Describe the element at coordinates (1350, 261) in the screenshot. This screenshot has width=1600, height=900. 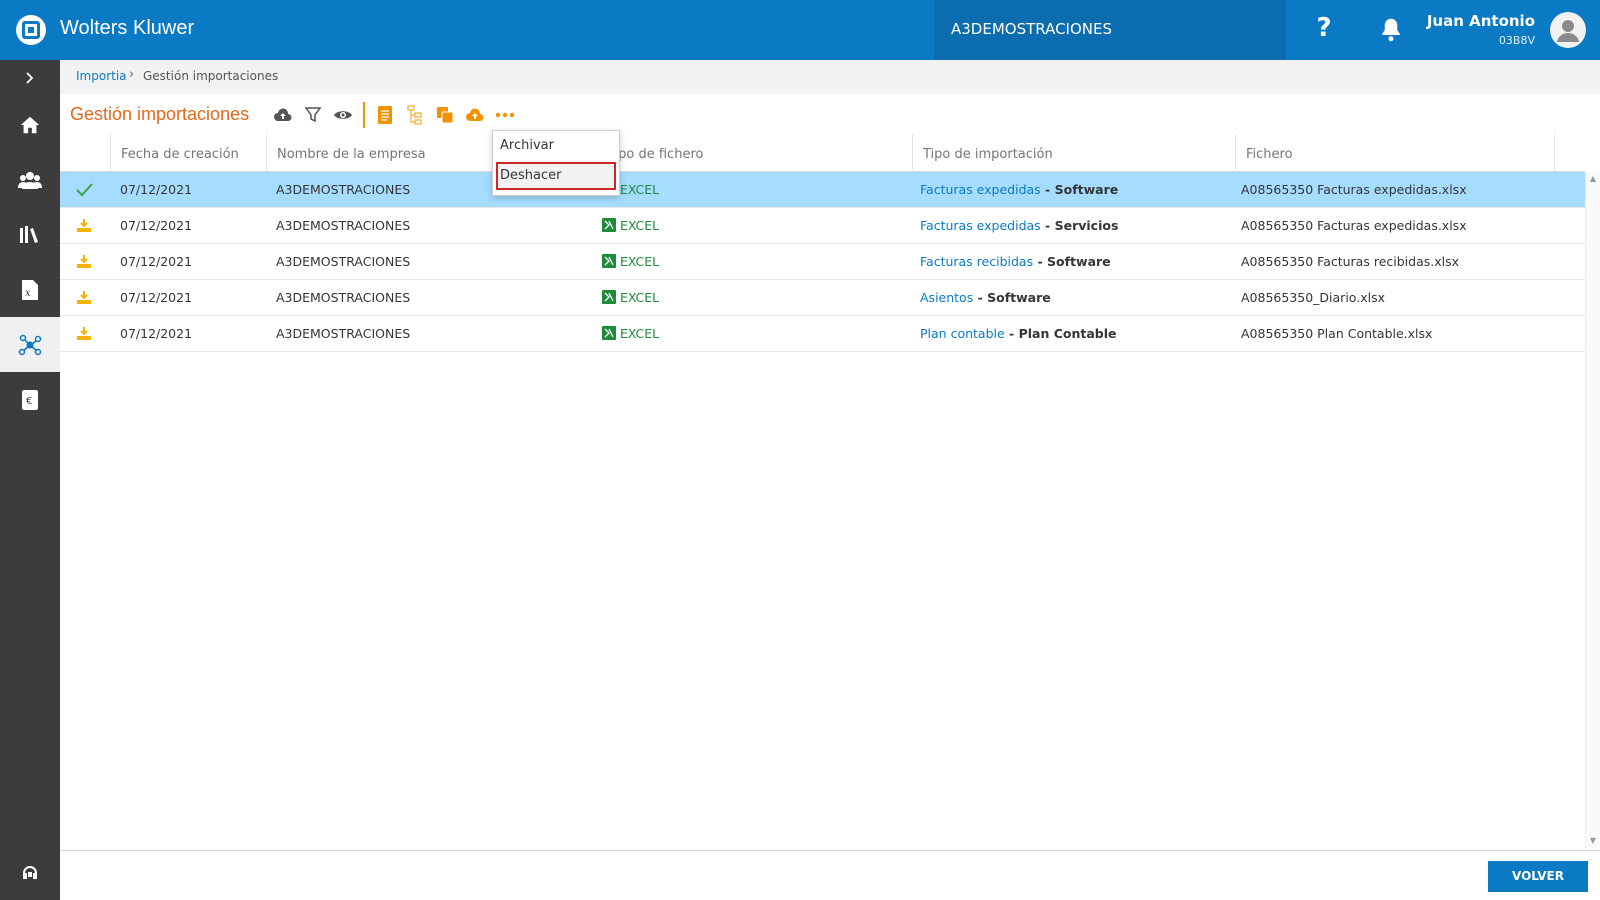
I see `cell-file: A08565350 Facturas recibidas.xlsx` at that location.